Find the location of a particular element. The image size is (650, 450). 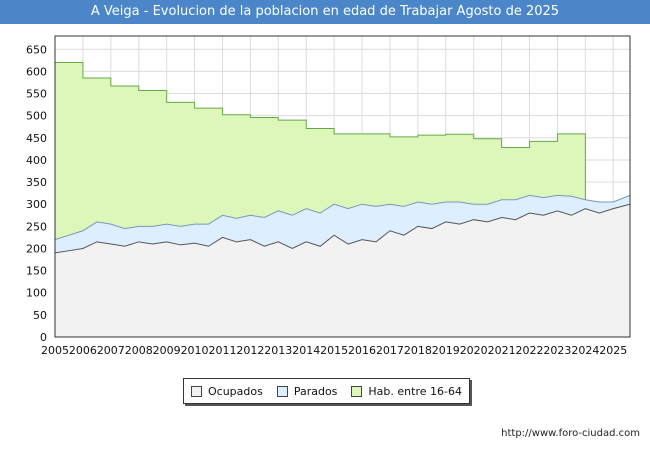

y-tick-label: 100 is located at coordinates (36, 293).